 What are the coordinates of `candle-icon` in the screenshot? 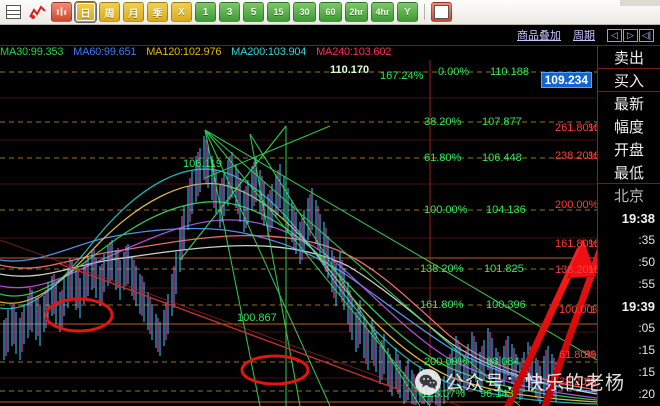 It's located at (61, 11).